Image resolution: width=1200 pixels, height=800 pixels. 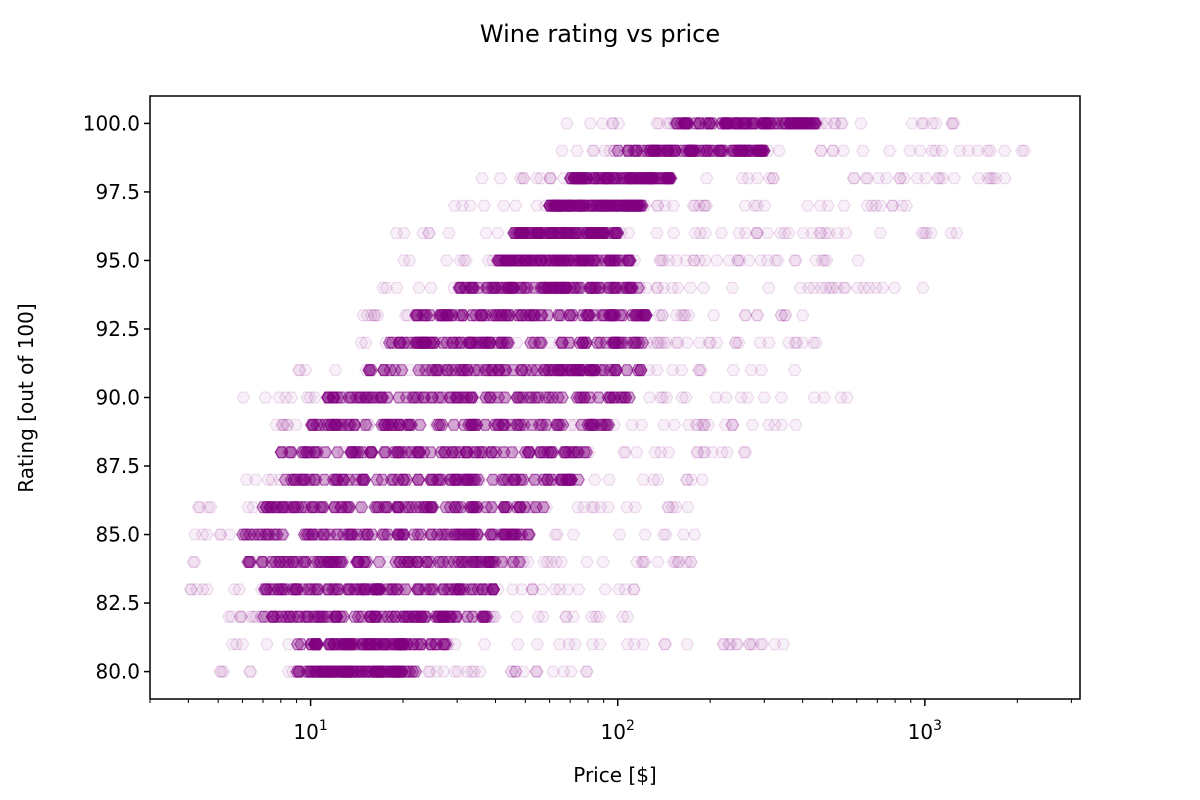 What do you see at coordinates (618, 731) in the screenshot?
I see `x-tick-label: 102` at bounding box center [618, 731].